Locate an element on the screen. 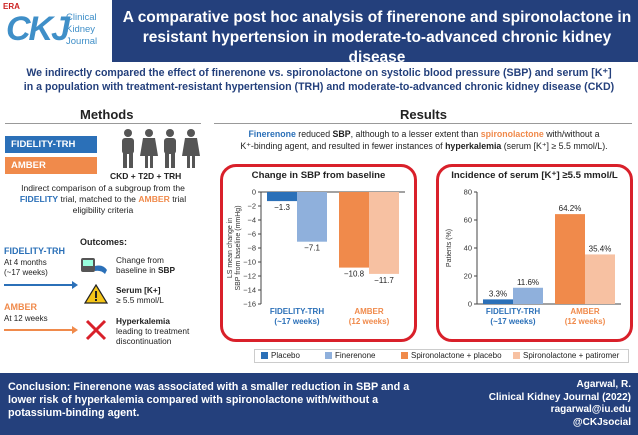  sbp-chart-y-tick-label: −2 is located at coordinates (251, 206).